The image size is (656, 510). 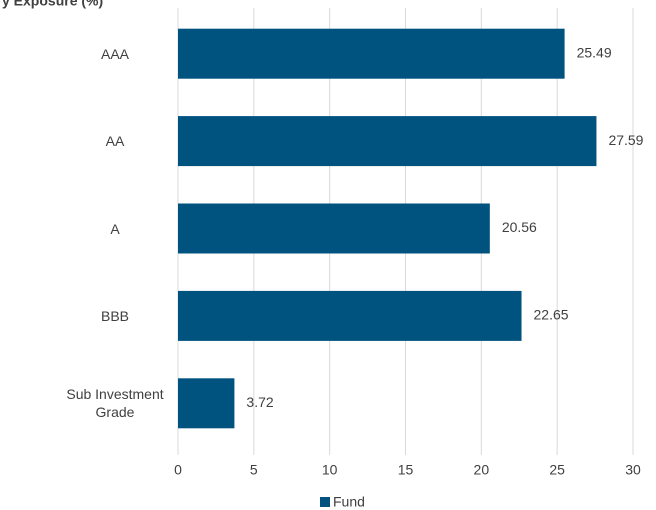 What do you see at coordinates (52, 4) in the screenshot?
I see `chart-title: y Exposure (%)` at bounding box center [52, 4].